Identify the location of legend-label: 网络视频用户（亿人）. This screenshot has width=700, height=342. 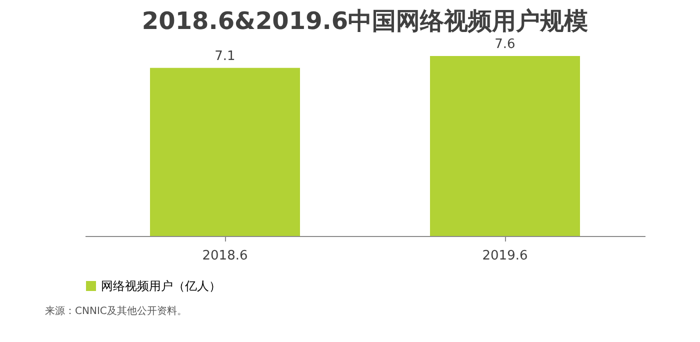
(161, 286).